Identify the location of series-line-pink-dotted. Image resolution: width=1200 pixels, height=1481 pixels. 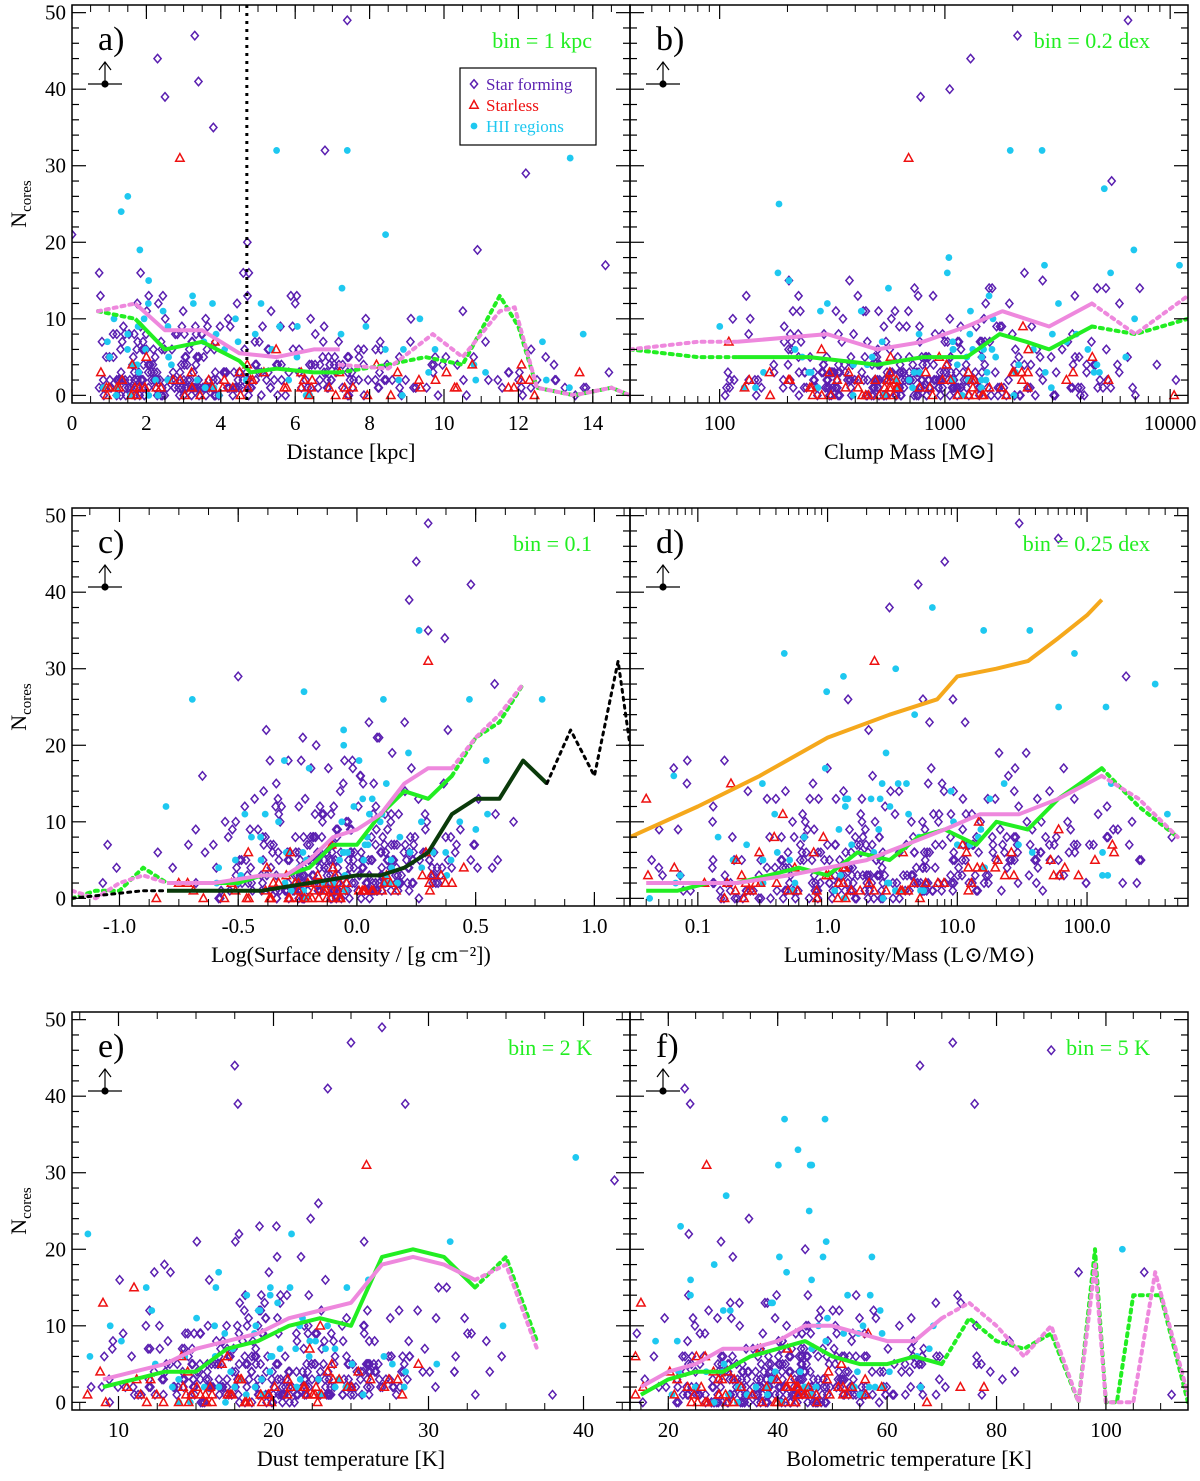
(1139, 806).